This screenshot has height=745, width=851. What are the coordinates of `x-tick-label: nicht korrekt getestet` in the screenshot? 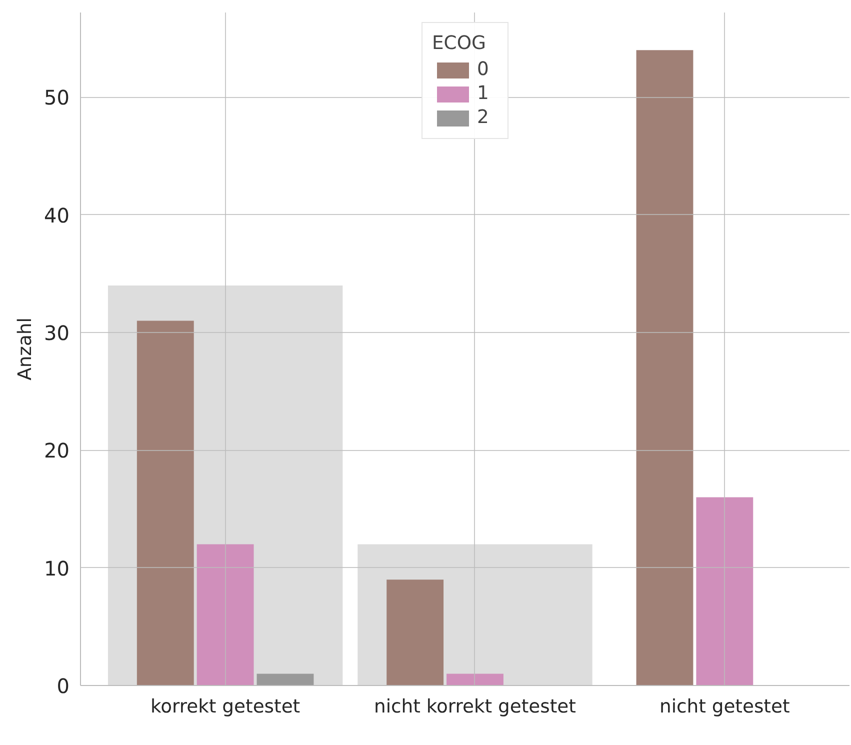 It's located at (475, 707).